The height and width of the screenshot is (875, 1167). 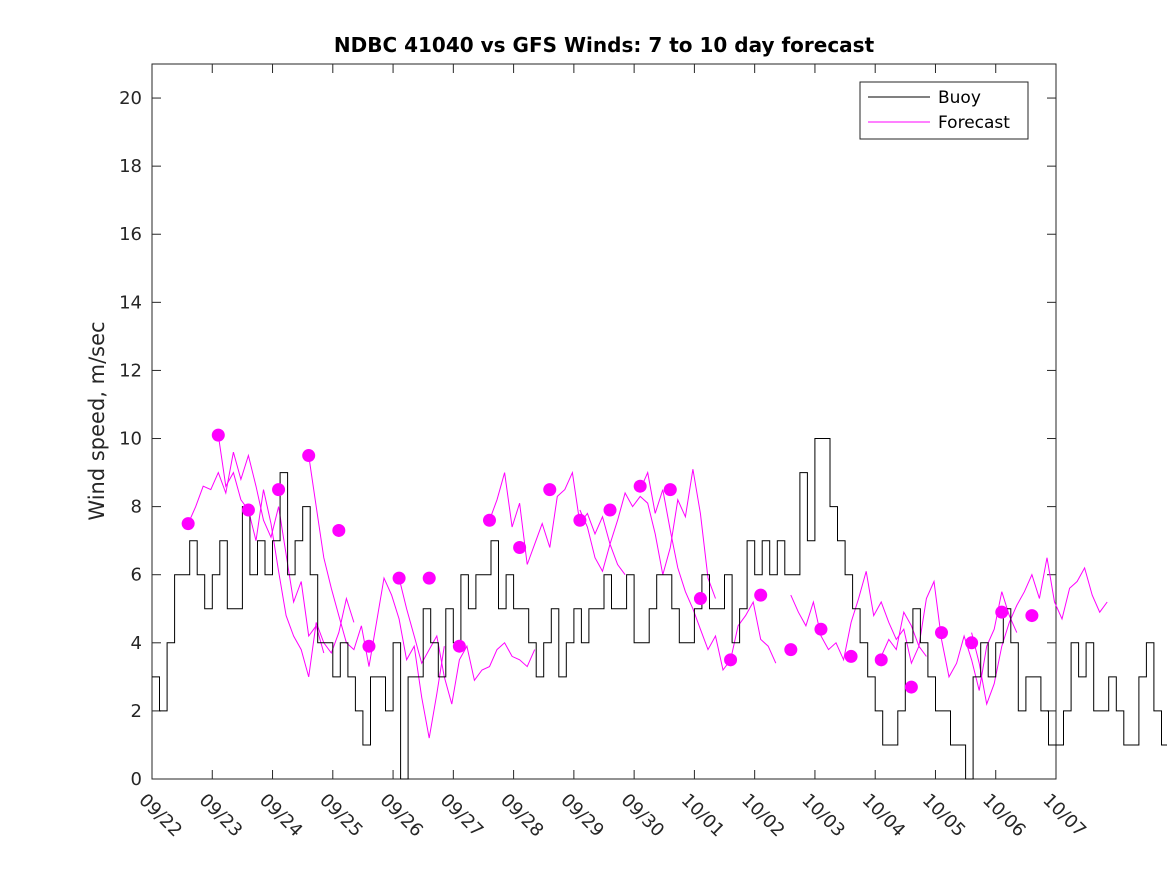 I want to click on y-tick-label: 10, so click(x=130, y=439).